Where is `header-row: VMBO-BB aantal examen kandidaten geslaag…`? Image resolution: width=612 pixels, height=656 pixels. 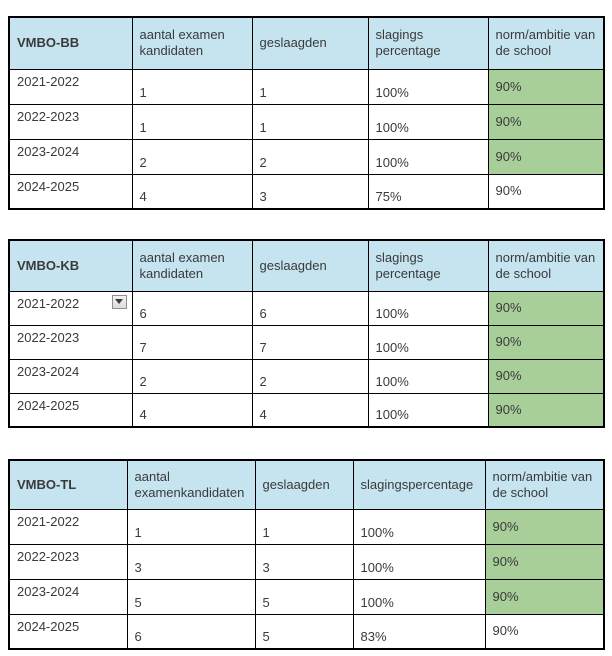 header-row: VMBO-BB aantal examen kandidaten geslaag… is located at coordinates (306, 43).